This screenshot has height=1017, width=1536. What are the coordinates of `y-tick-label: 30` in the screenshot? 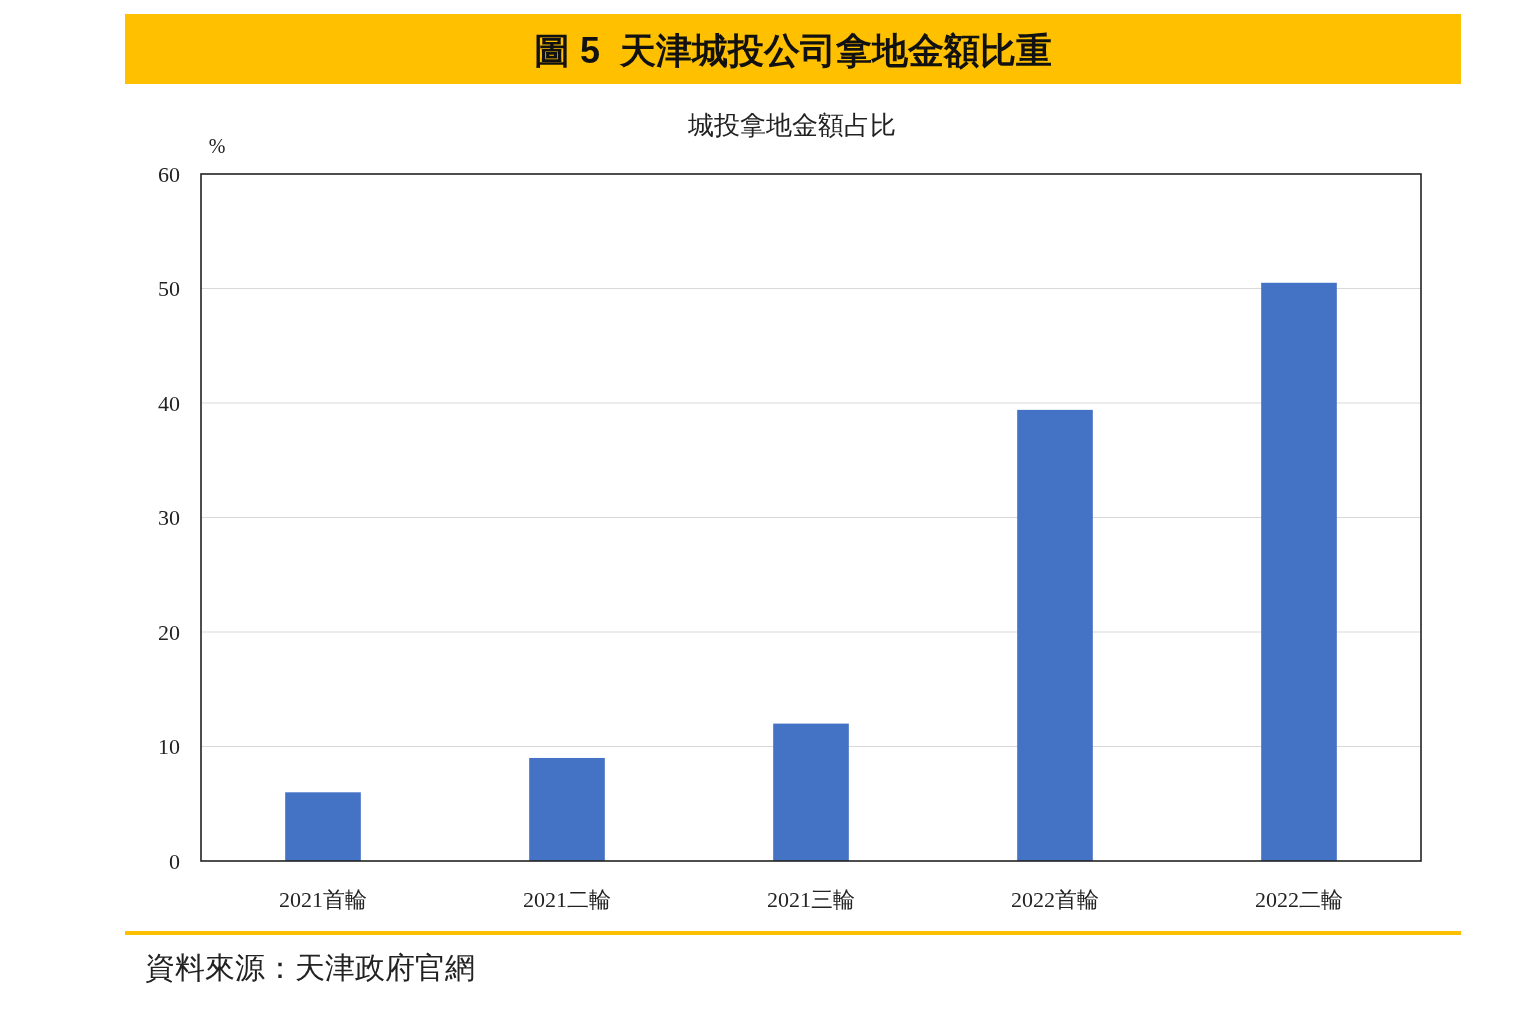 It's located at (169, 518).